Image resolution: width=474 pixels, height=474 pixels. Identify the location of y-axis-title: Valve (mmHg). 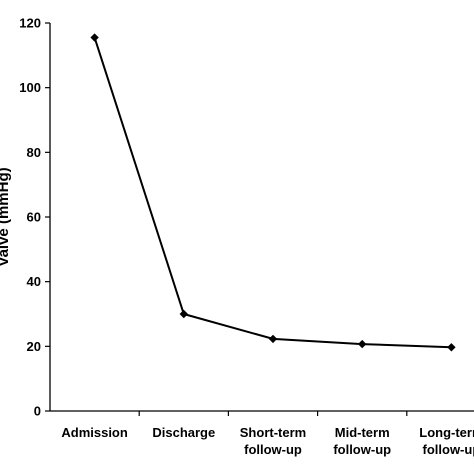
(6, 216).